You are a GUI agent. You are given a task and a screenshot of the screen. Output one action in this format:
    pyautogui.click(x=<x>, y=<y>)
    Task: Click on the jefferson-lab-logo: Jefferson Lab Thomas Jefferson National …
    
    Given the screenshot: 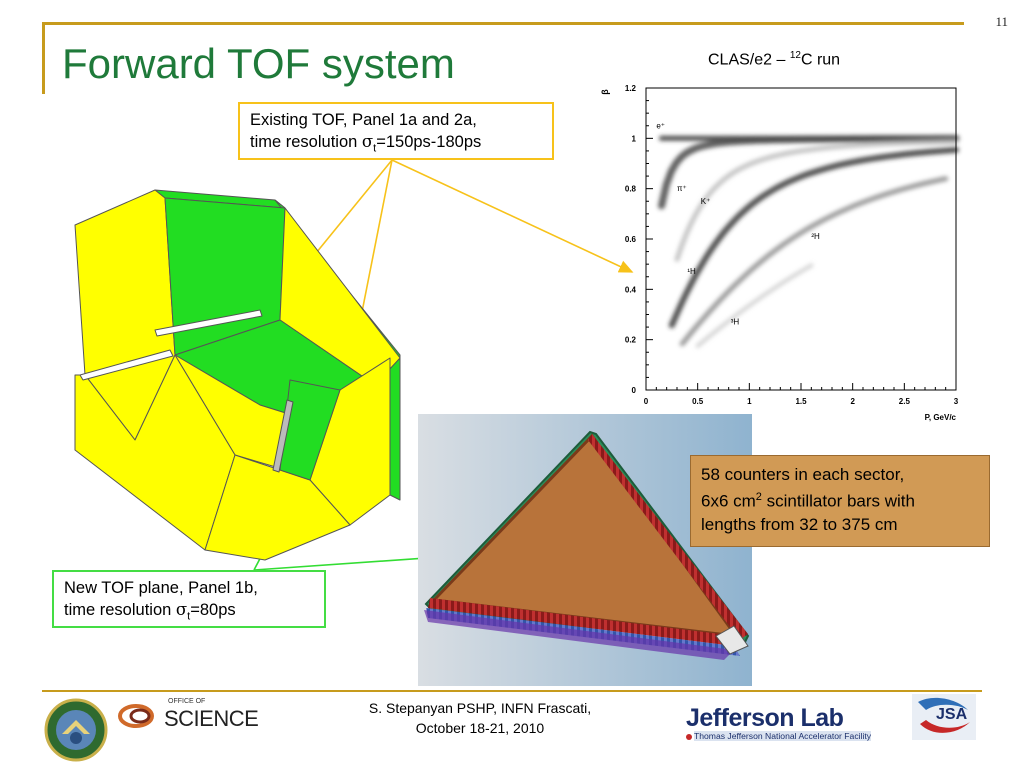 What is the action you would take?
    pyautogui.click(x=797, y=723)
    